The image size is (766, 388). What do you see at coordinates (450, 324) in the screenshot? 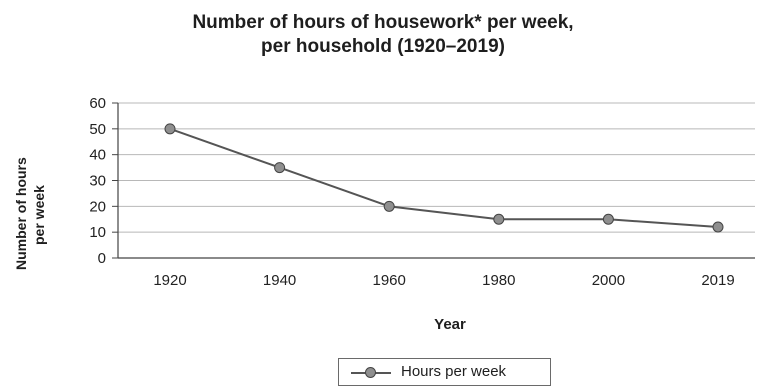
I see `x-axis-label: Year` at bounding box center [450, 324].